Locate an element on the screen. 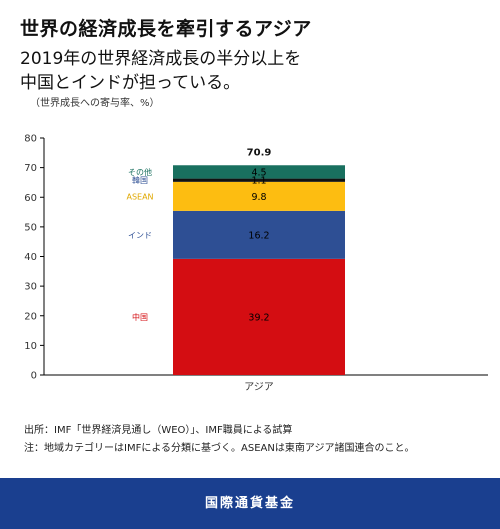 Image resolution: width=500 pixels, height=529 pixels. data-label: 39.2 is located at coordinates (258, 317).